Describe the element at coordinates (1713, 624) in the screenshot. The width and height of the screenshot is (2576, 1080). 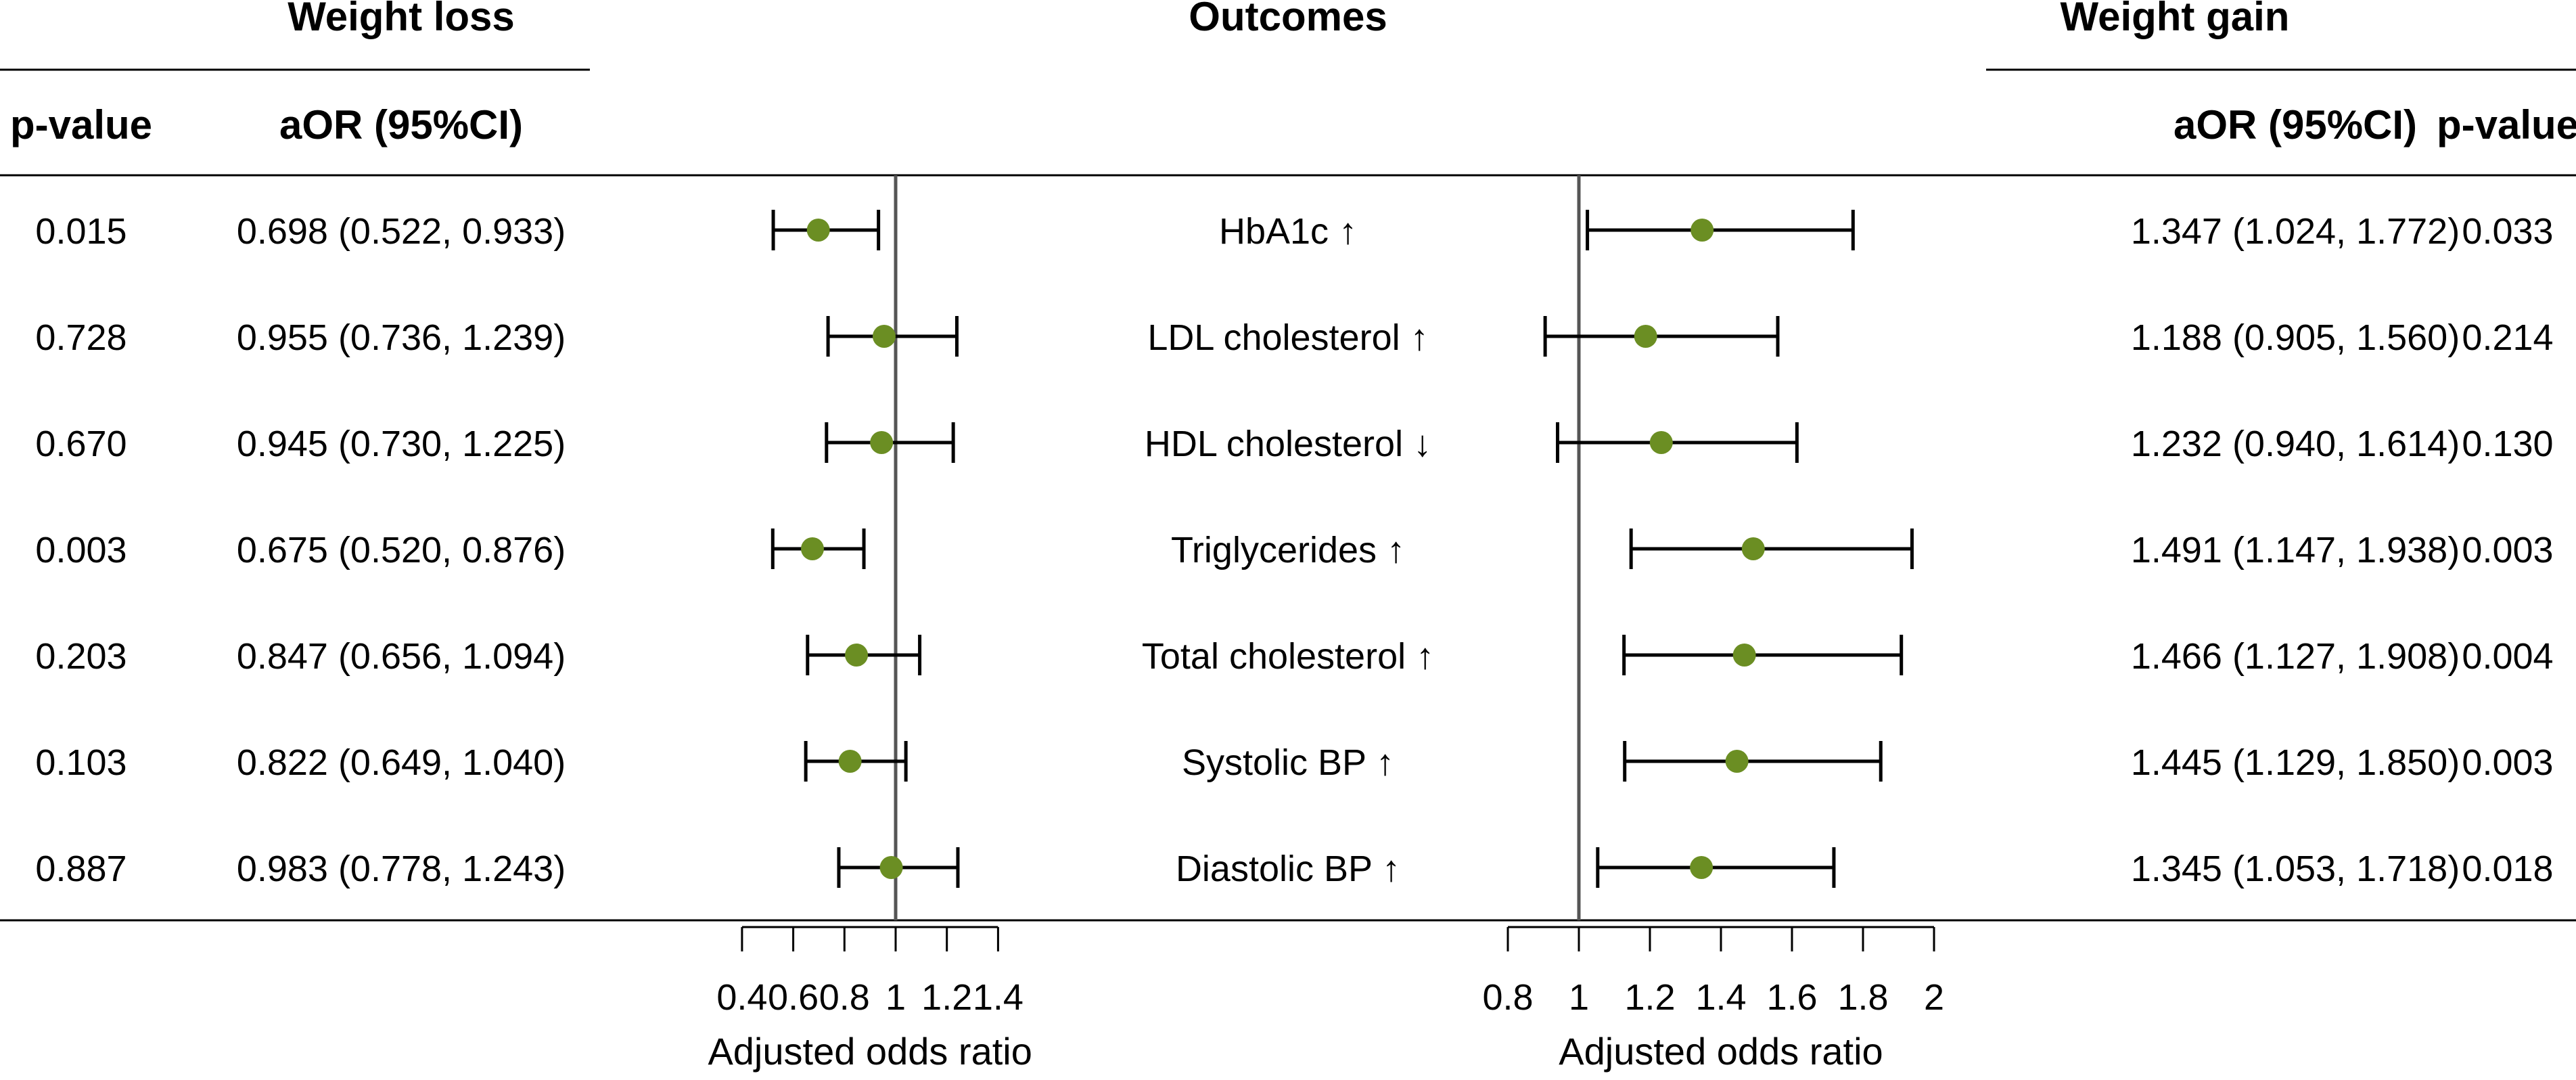
I see `weight-gain-panel: 0.8 1 1.2 1.4 1.6 1.8 2 Adjusted odds ratio` at that location.